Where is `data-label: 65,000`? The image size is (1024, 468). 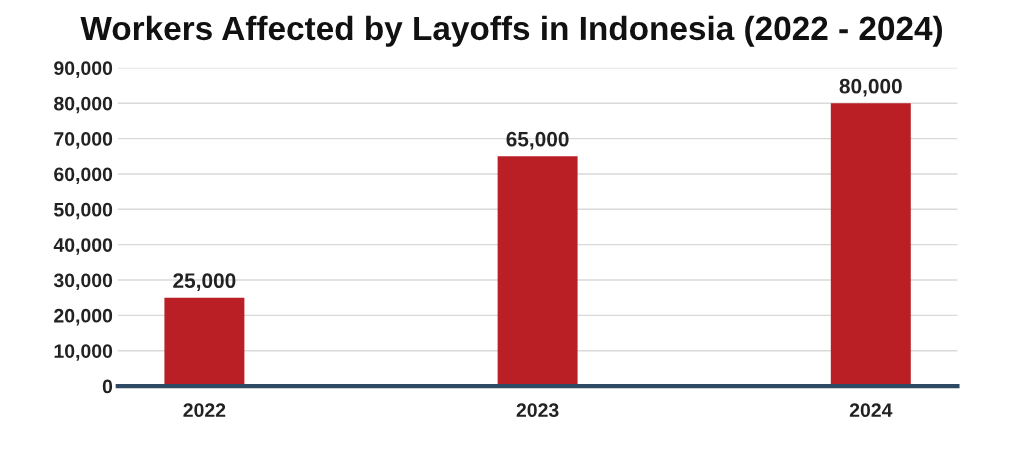 data-label: 65,000 is located at coordinates (537, 140).